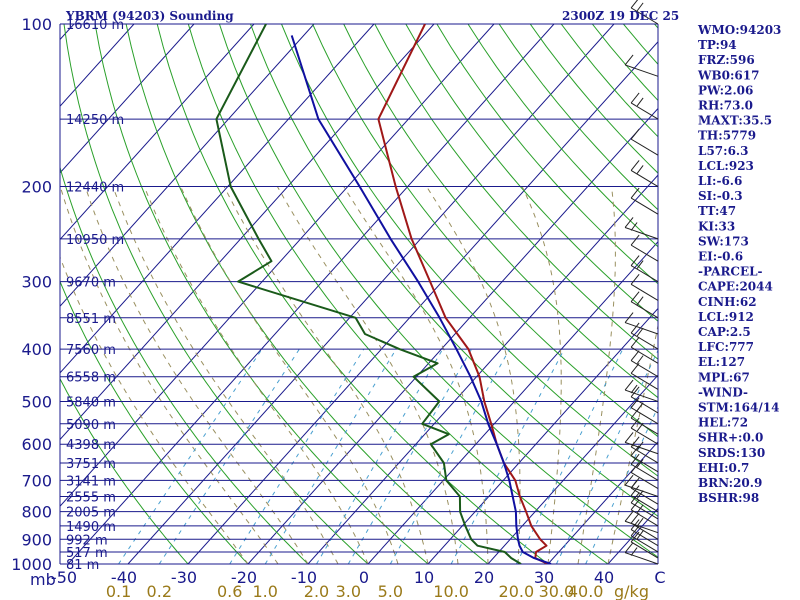  I want to click on sounding-index-label: BRN:20.9, so click(730, 483).